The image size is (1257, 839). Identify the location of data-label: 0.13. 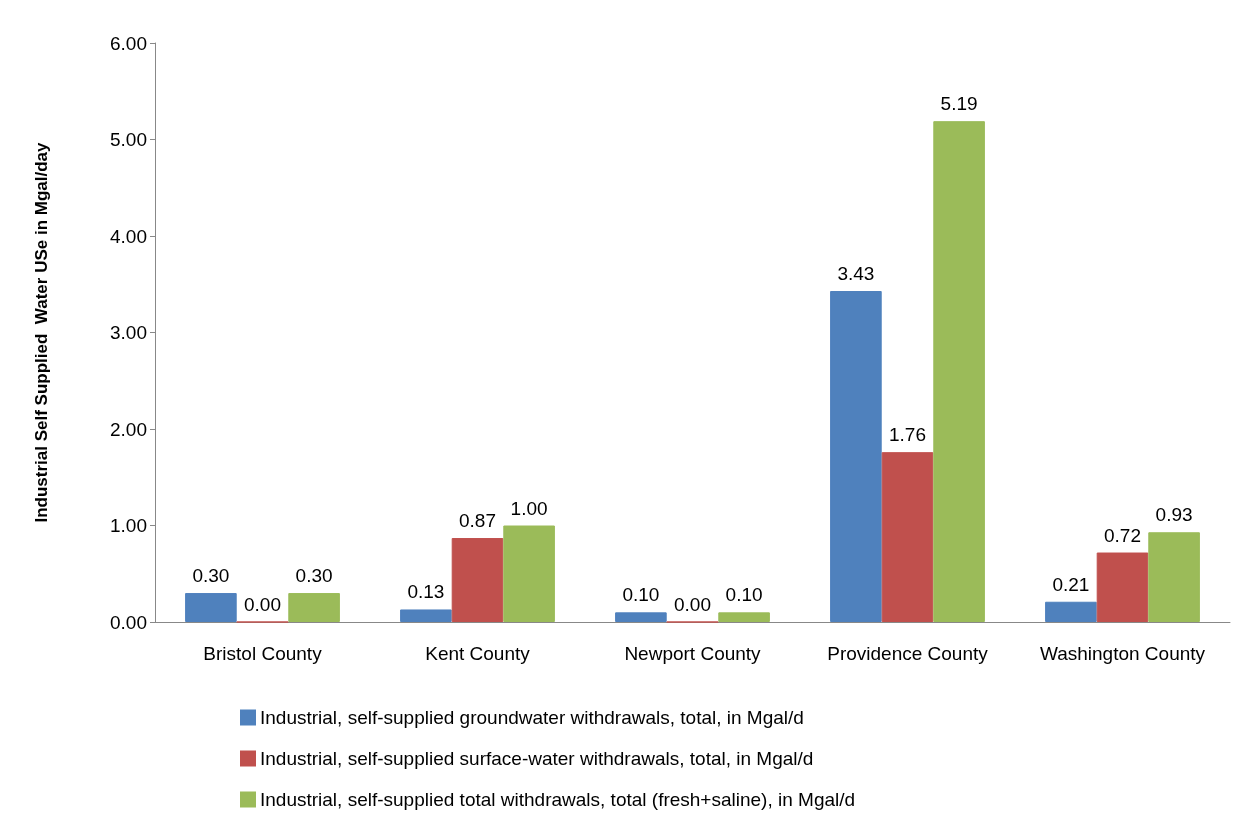
(426, 592).